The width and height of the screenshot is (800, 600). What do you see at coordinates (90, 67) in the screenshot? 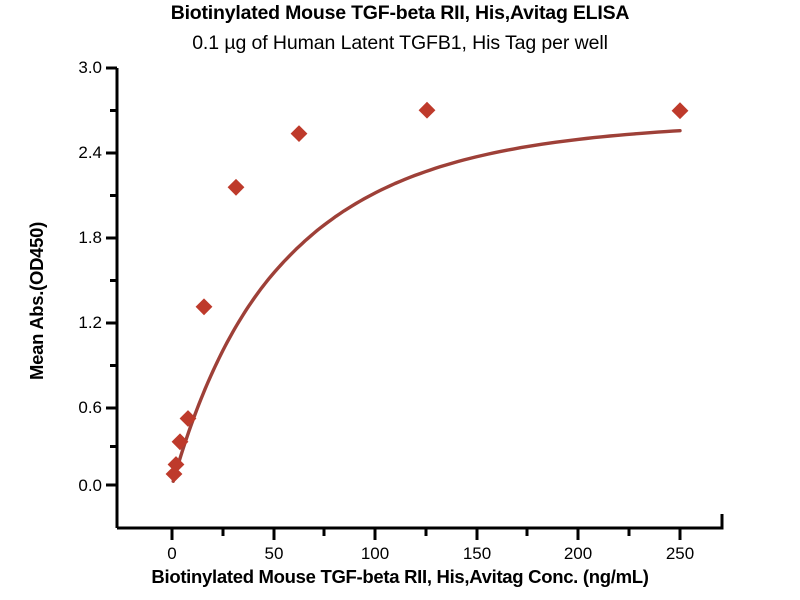
I see `y-tick-label-3.0: 3.0` at bounding box center [90, 67].